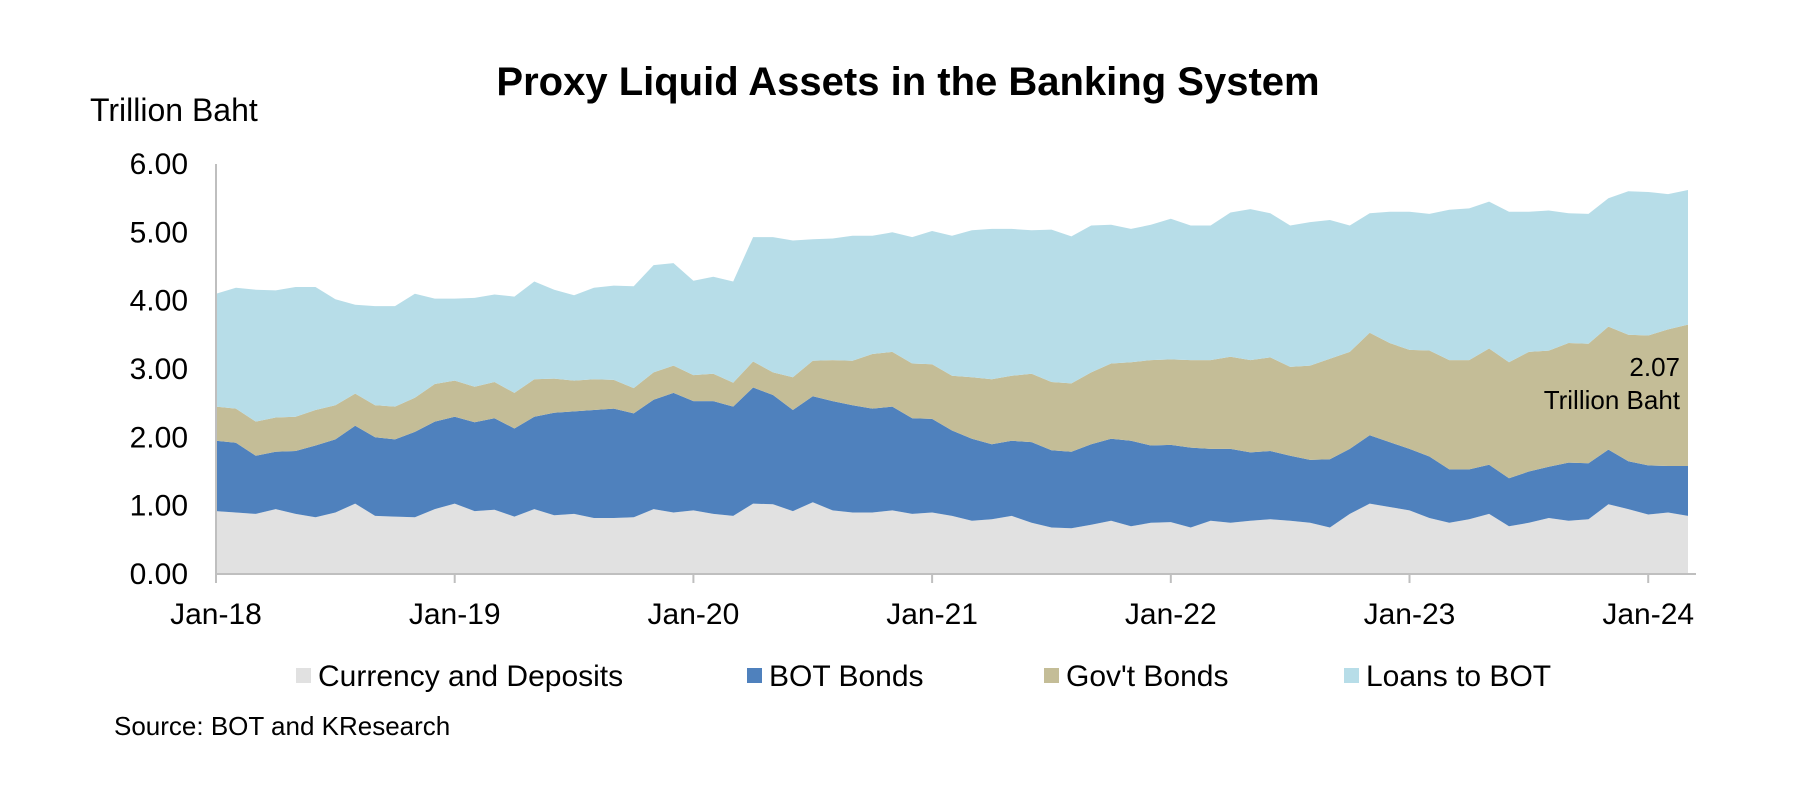  I want to click on x-tick-label: Jan-21, so click(932, 614).